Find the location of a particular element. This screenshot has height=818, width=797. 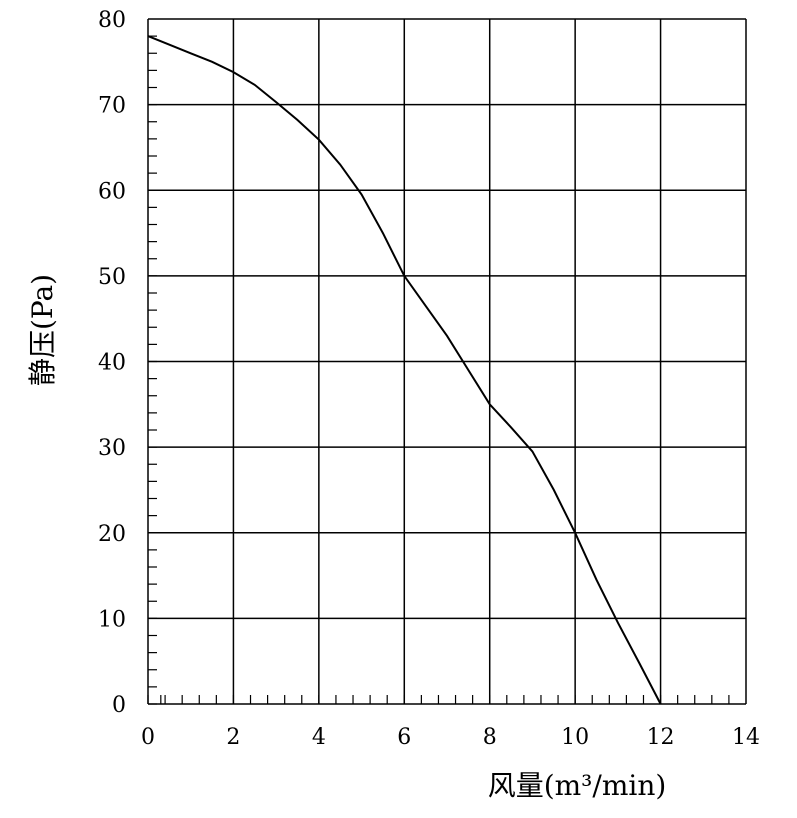

x-tick-label: 8 is located at coordinates (490, 737).